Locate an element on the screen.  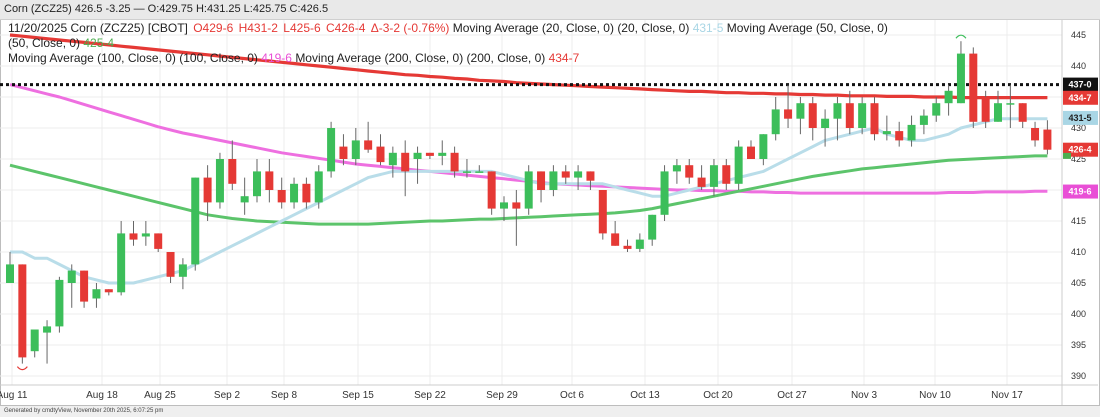
legend-ma200-value: 434-7 is located at coordinates (564, 58).